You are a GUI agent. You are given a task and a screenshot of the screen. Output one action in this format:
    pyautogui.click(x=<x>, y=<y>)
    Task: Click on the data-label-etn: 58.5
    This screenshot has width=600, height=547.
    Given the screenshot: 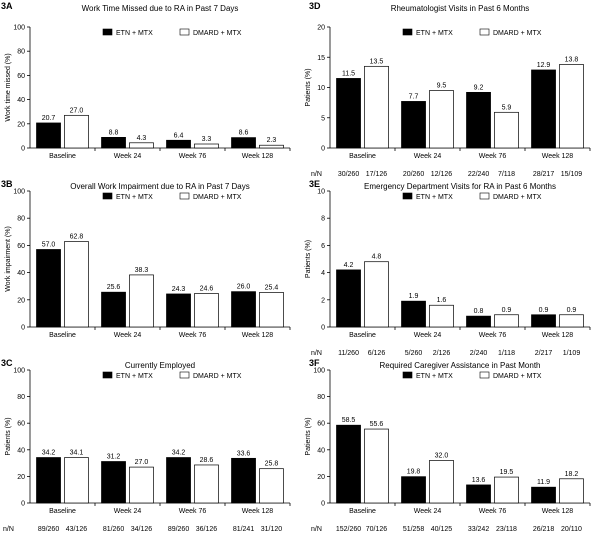 What is the action you would take?
    pyautogui.click(x=349, y=420)
    